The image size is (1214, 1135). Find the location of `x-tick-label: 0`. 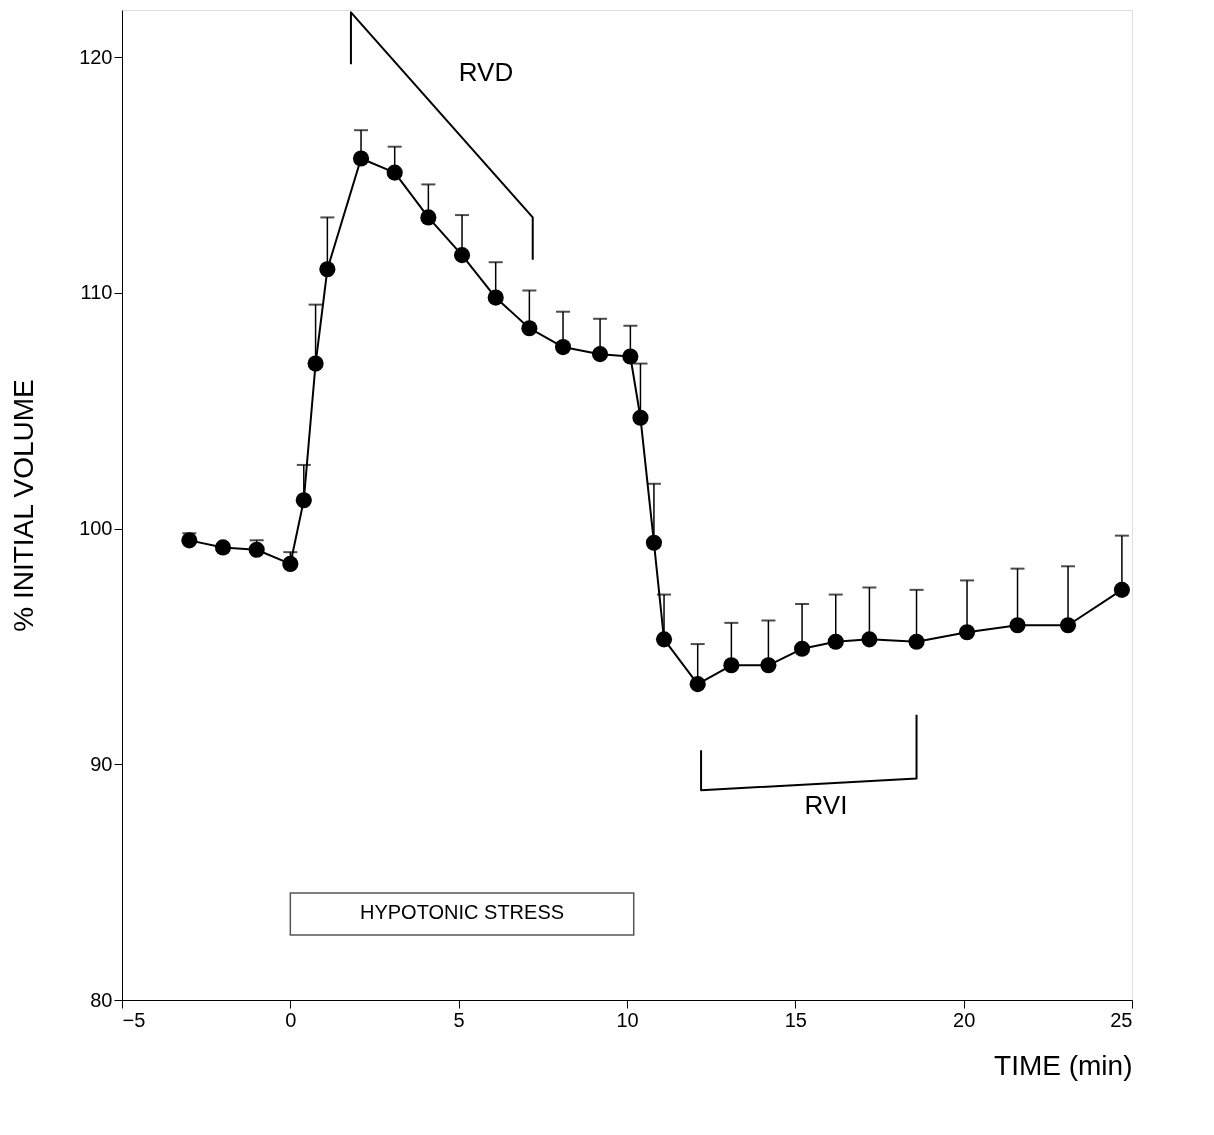

x-tick-label: 0 is located at coordinates (291, 1019).